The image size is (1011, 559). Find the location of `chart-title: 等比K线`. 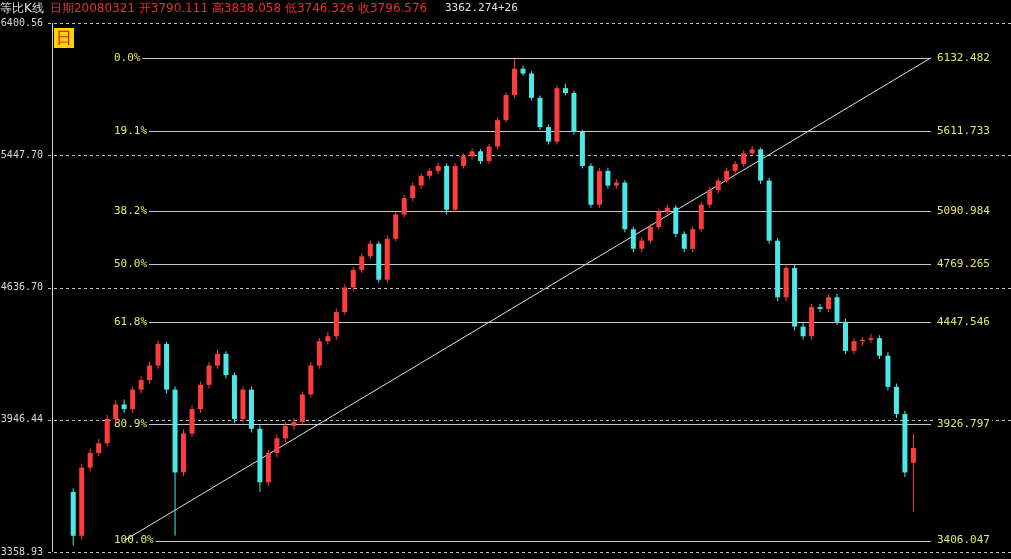

chart-title: 等比K线 is located at coordinates (22, 8).